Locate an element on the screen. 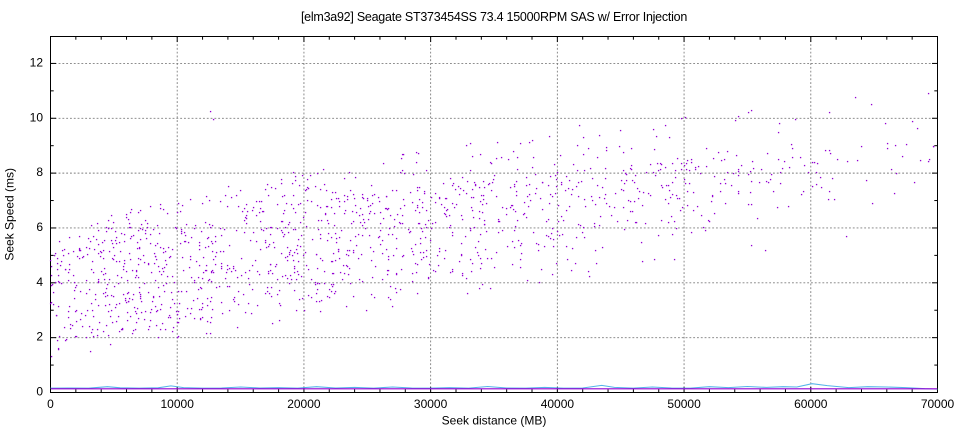  svg-text: 40000 is located at coordinates (558, 404).